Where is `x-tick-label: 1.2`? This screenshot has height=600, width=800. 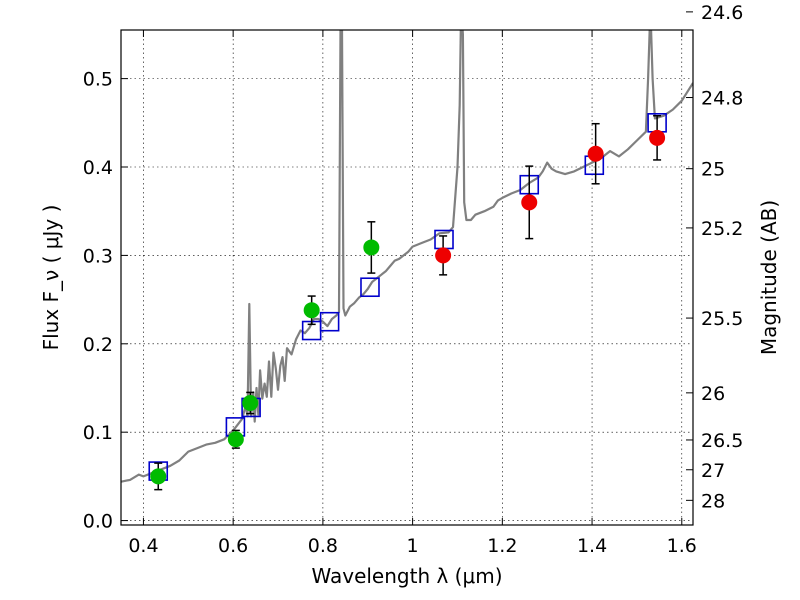
x-tick-label: 1.2 is located at coordinates (502, 546).